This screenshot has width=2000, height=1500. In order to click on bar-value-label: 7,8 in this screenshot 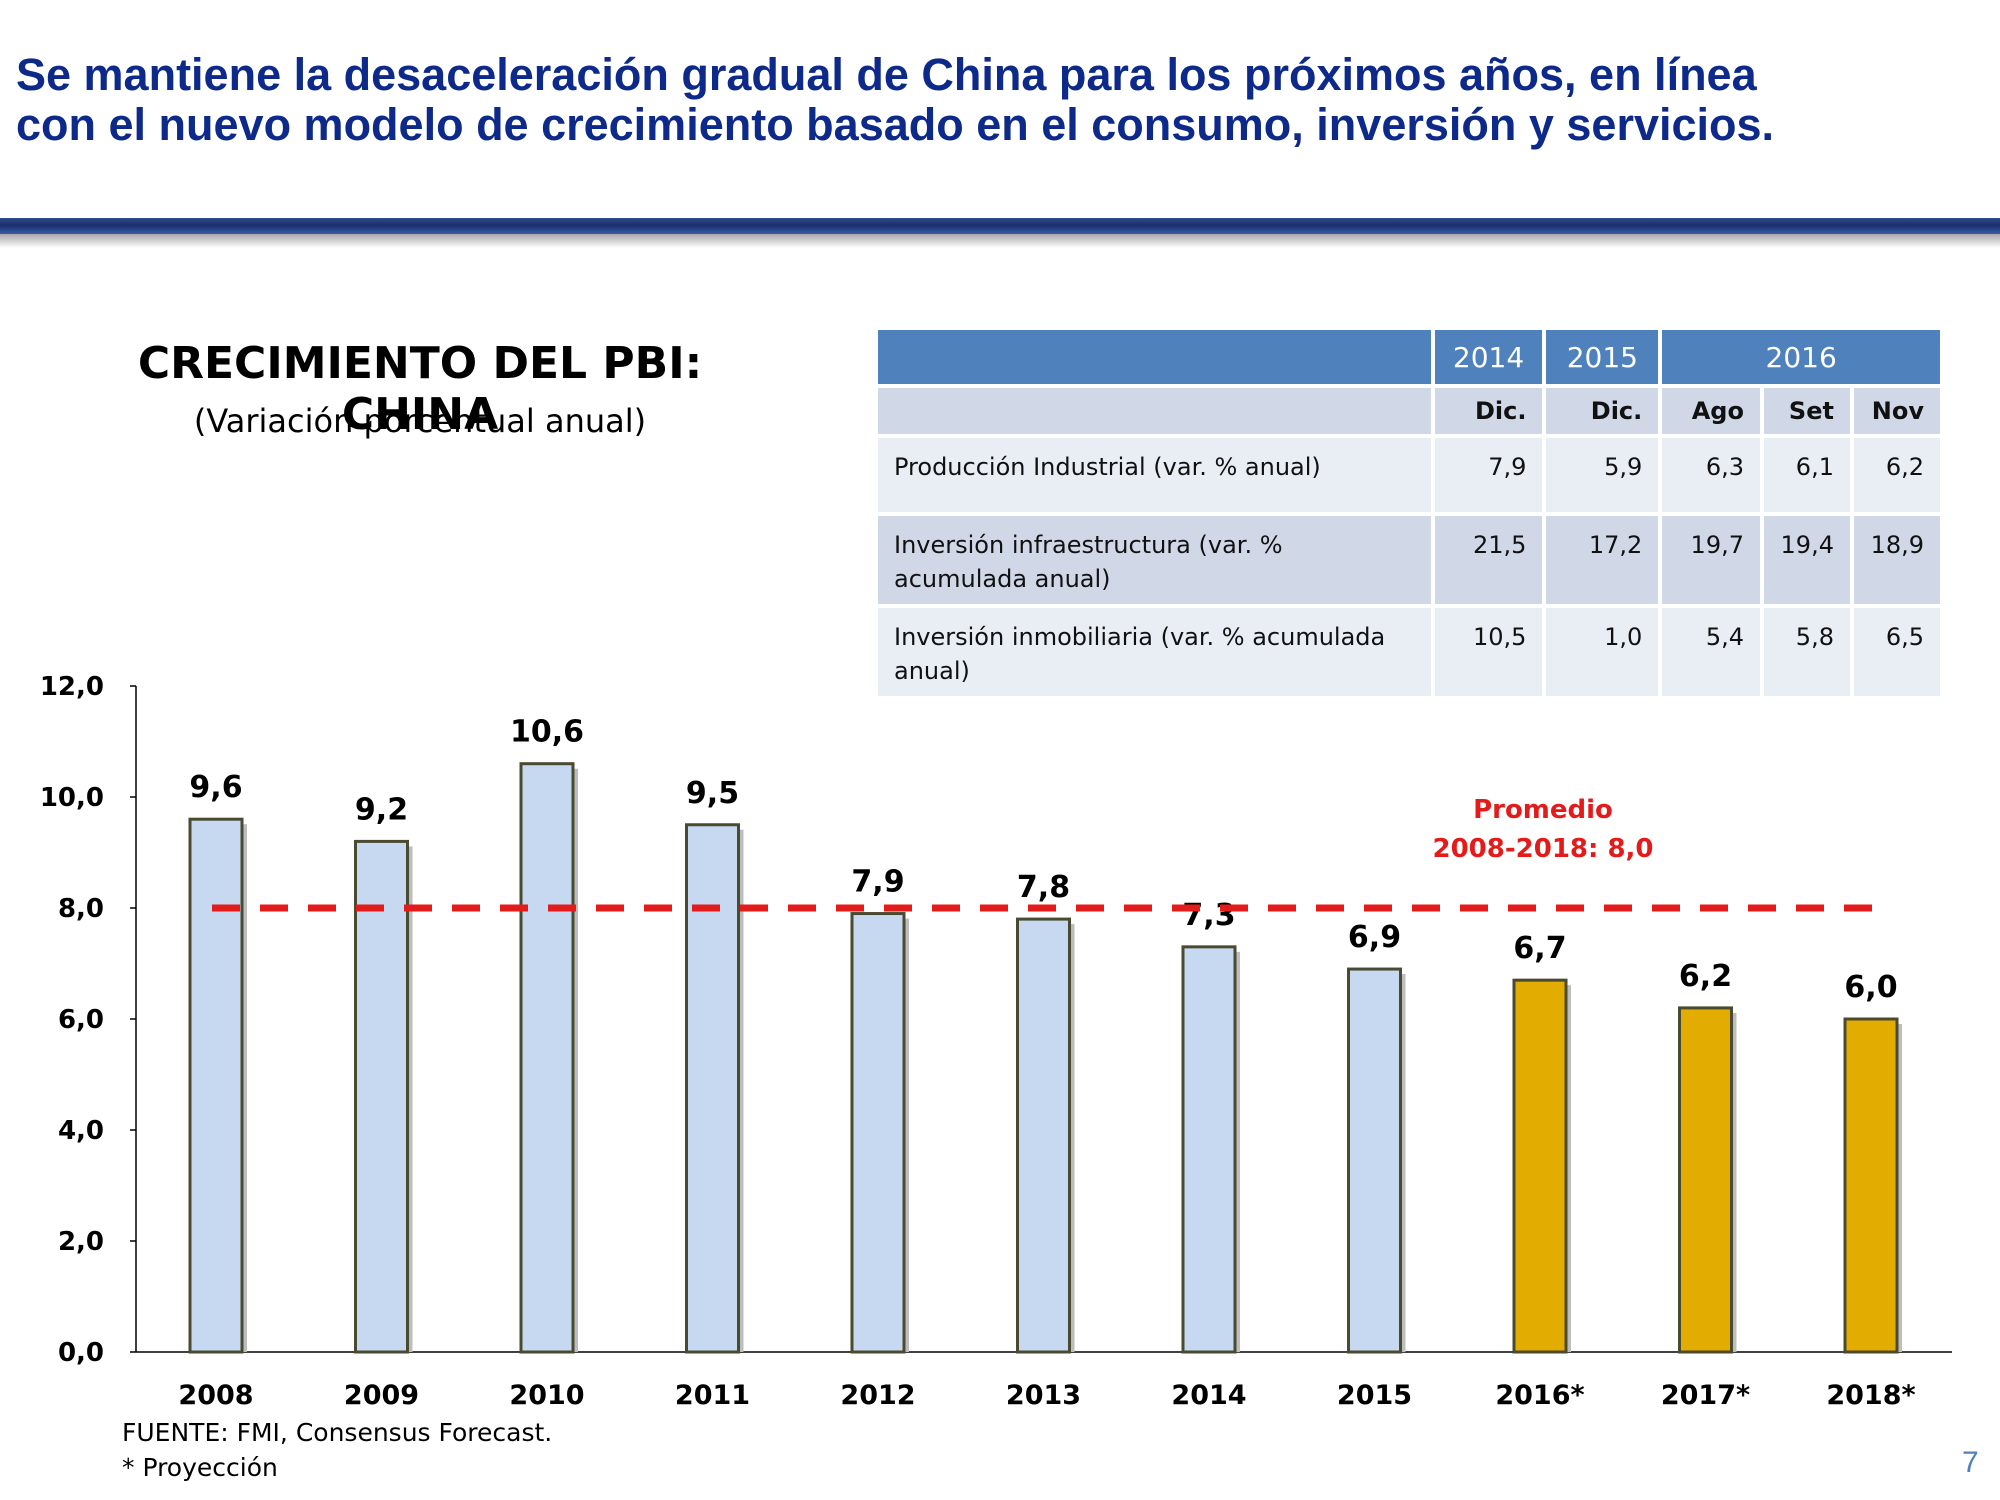, I will do `click(1043, 887)`.